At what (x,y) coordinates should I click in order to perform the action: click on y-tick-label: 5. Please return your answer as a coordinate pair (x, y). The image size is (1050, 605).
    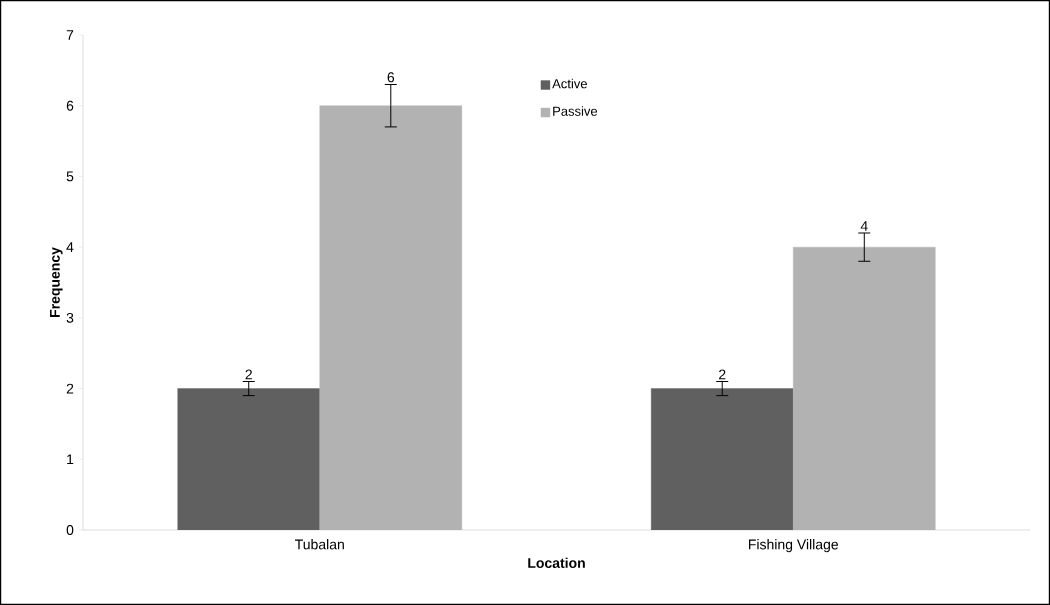
    Looking at the image, I should click on (70, 176).